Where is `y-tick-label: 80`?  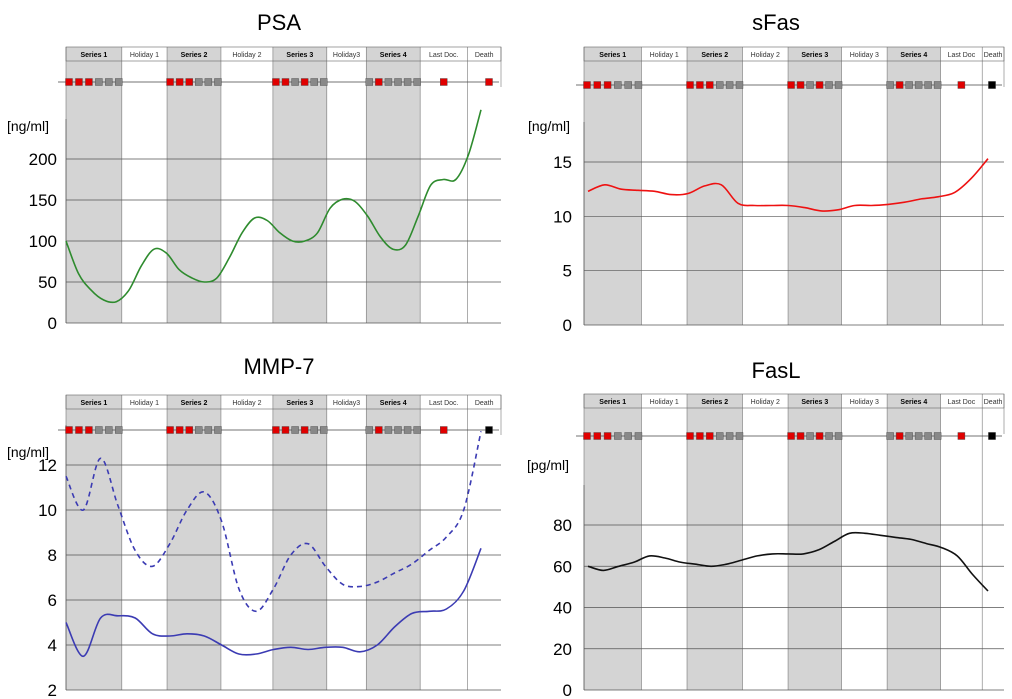
y-tick-label: 80 is located at coordinates (562, 525).